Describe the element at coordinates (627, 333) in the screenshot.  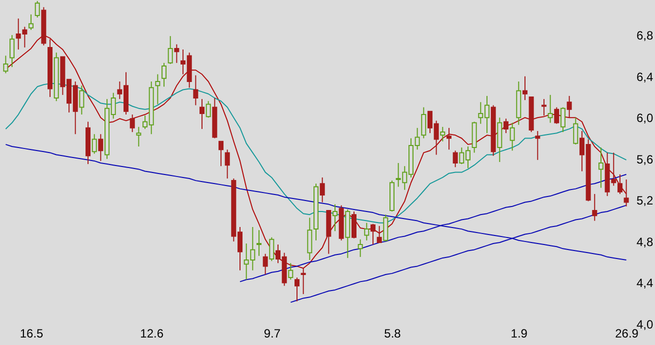
I see `x-tick-label: 26.9` at that location.